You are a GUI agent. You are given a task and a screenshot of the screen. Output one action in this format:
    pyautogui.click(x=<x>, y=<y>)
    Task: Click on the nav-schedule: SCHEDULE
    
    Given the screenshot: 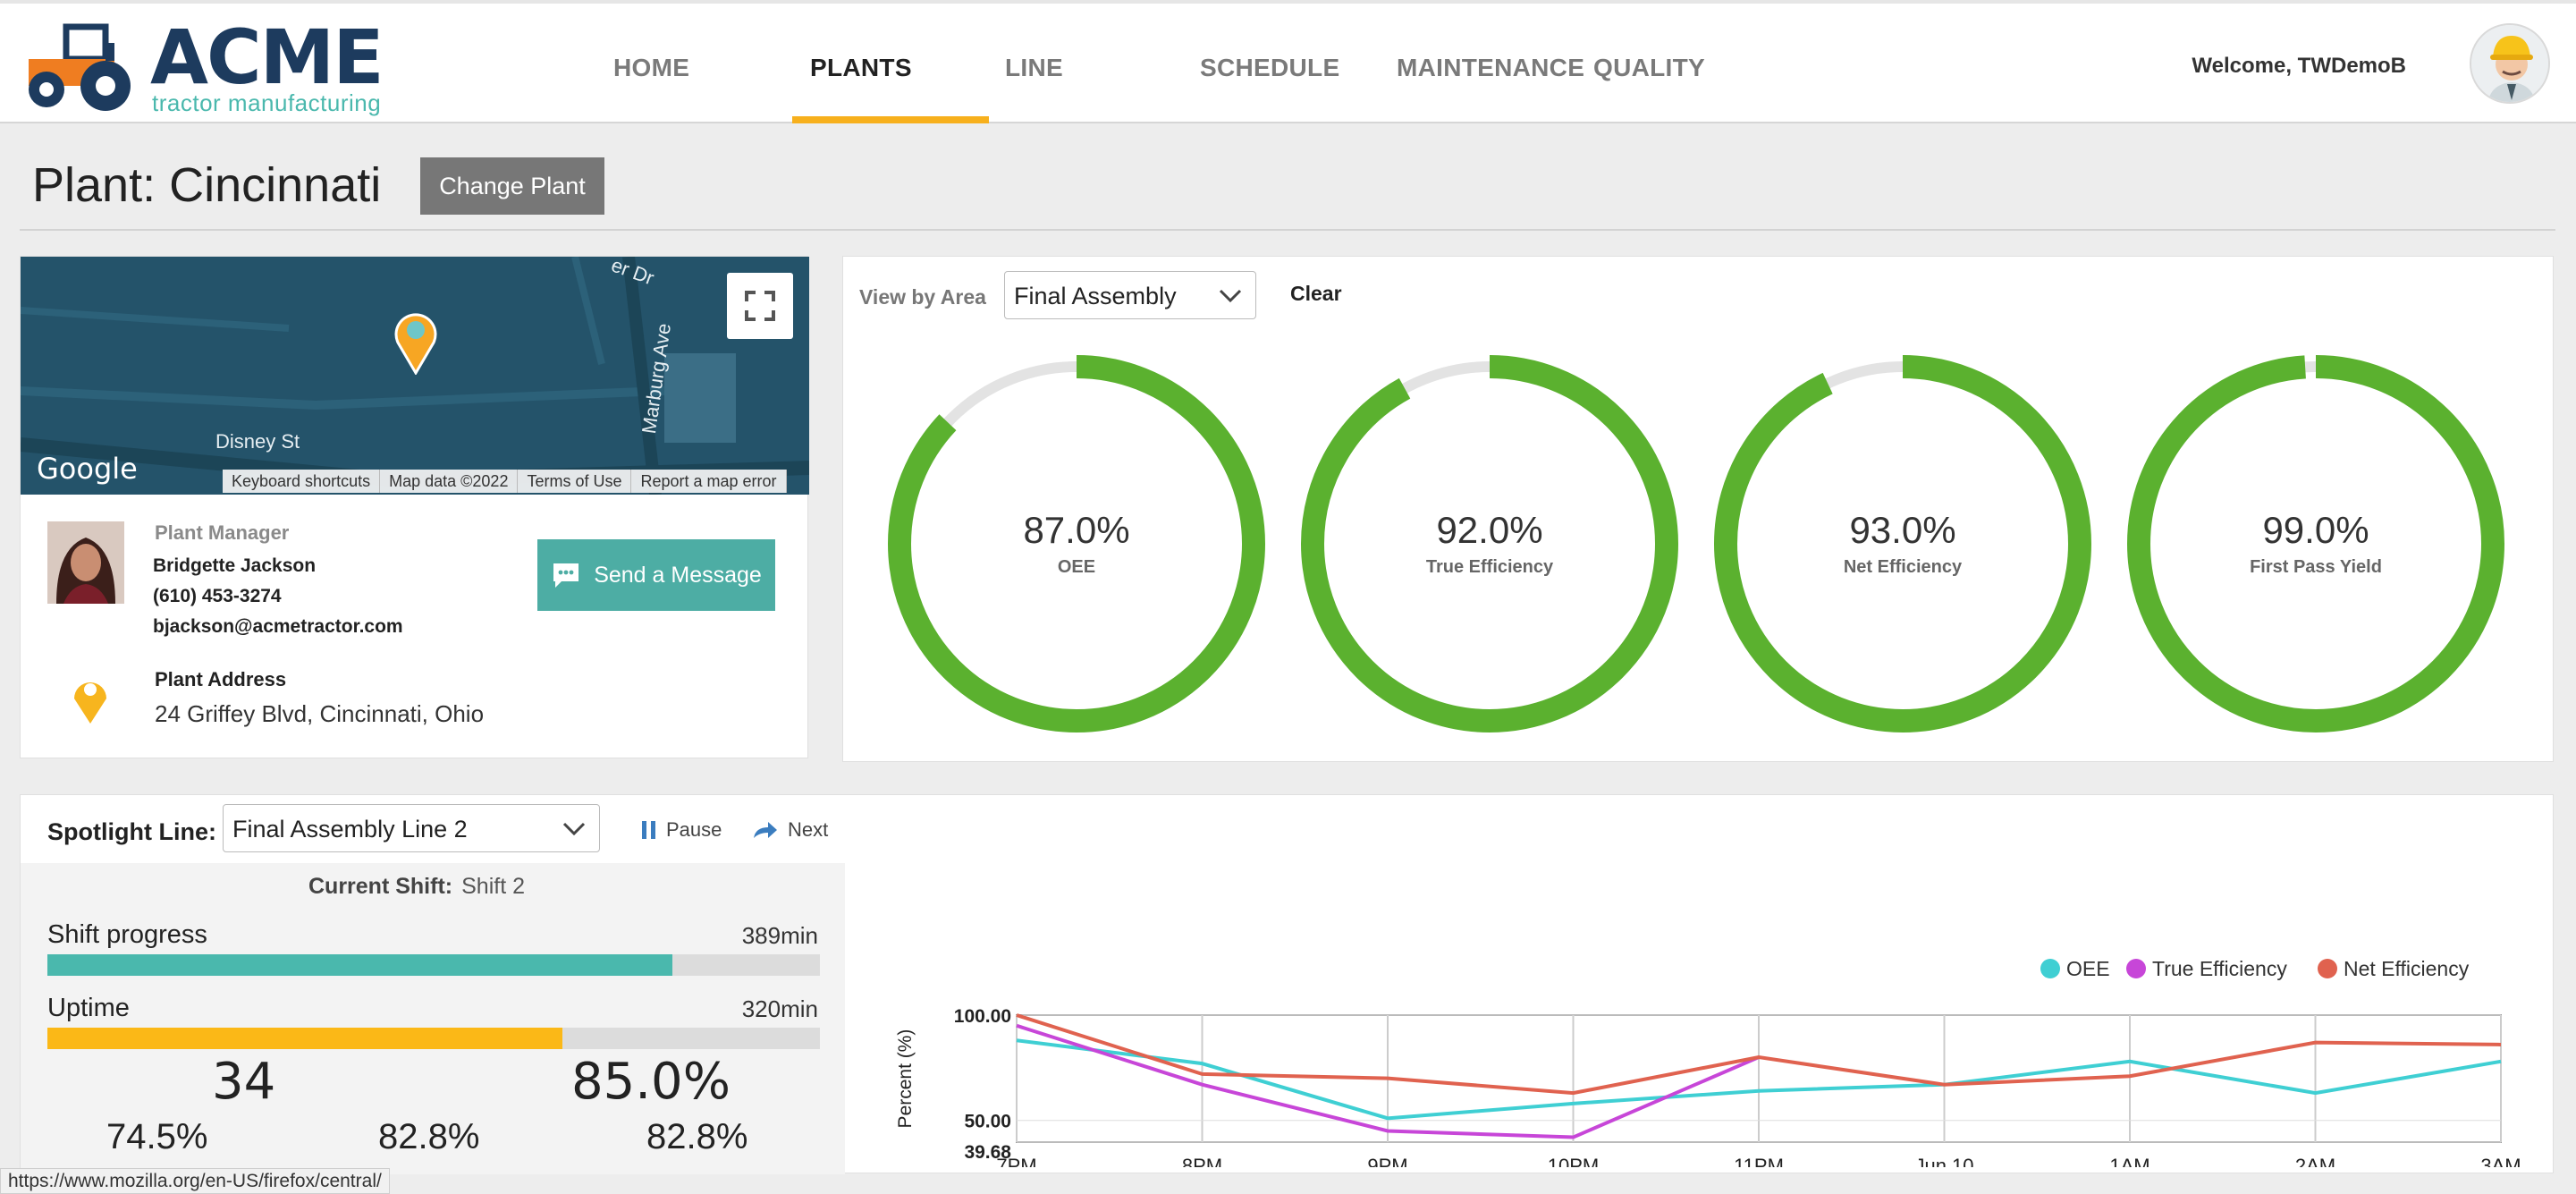 What is the action you would take?
    pyautogui.click(x=1270, y=67)
    